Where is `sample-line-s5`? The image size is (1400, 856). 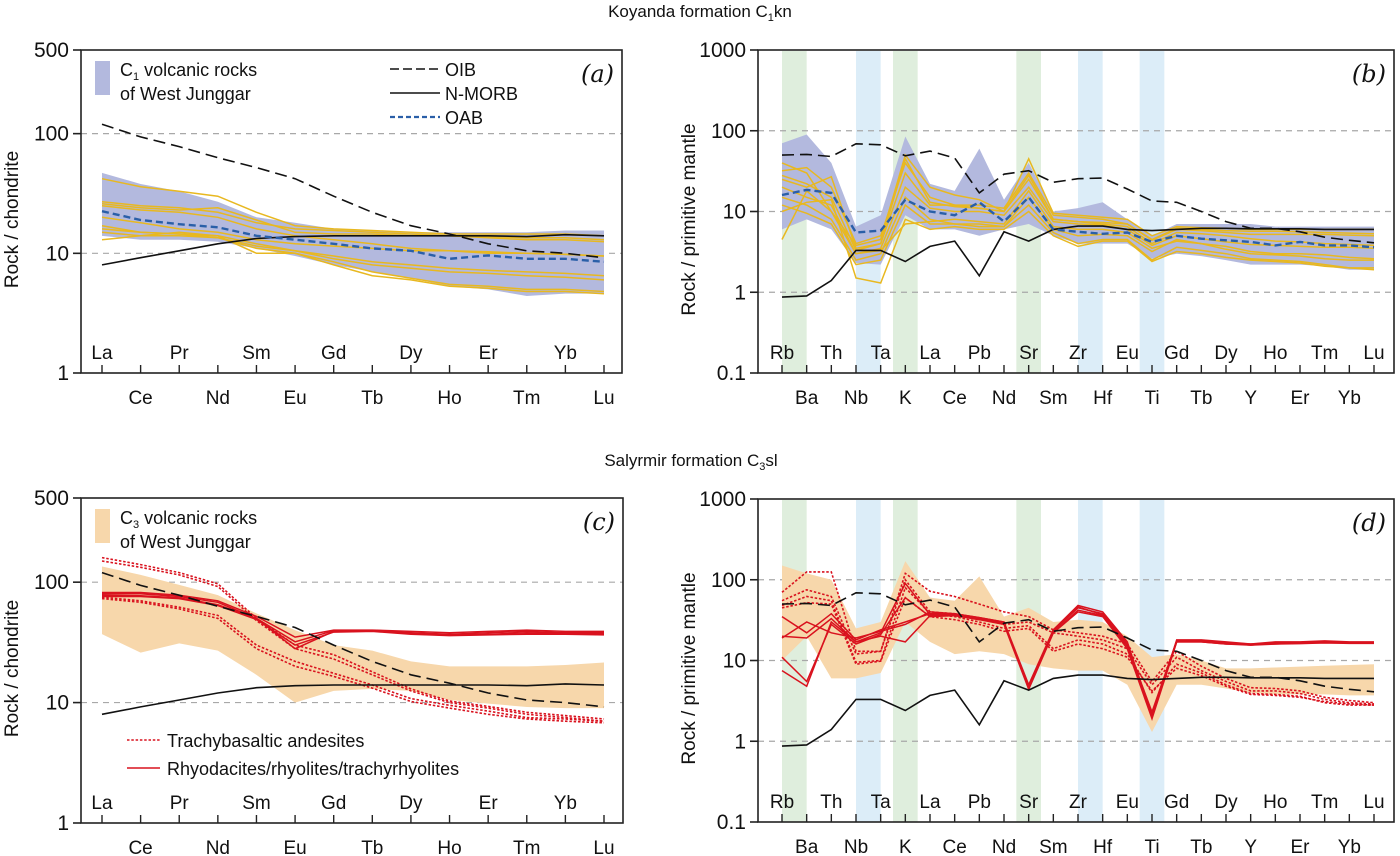
sample-line-s5 is located at coordinates (1077, 228).